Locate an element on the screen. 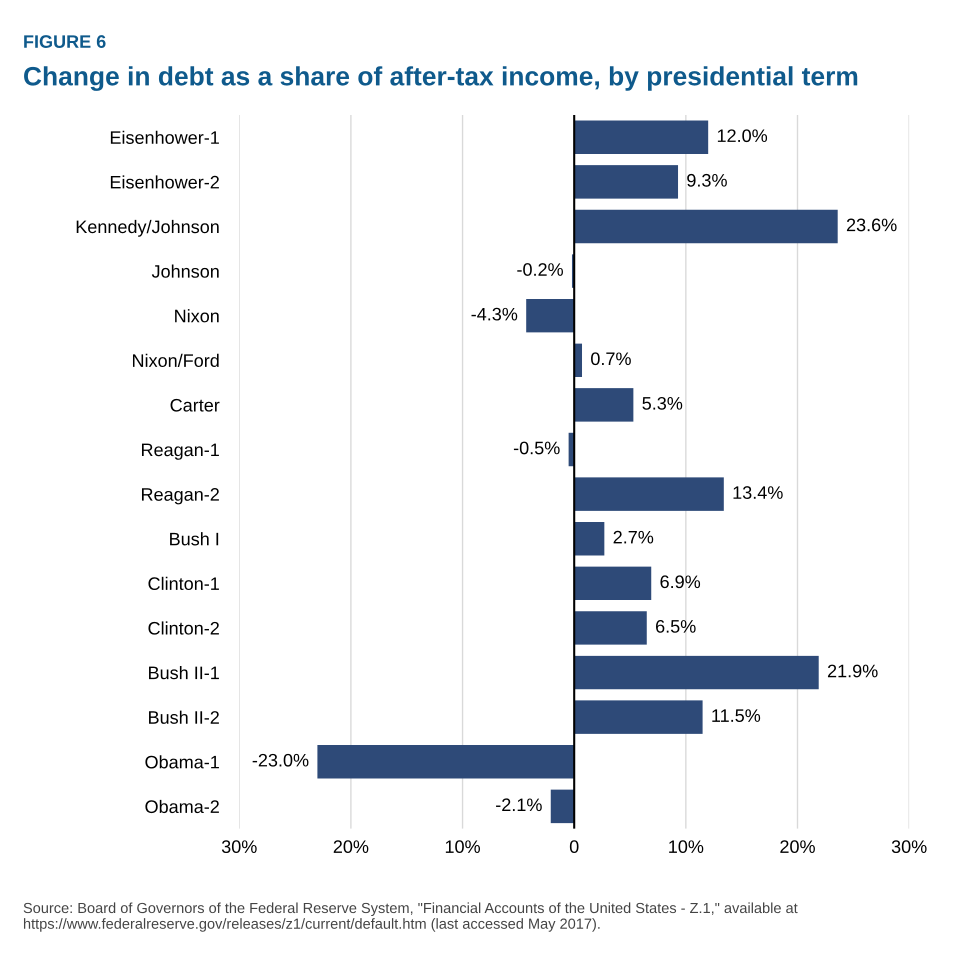  data-label: -4.3% is located at coordinates (494, 314).